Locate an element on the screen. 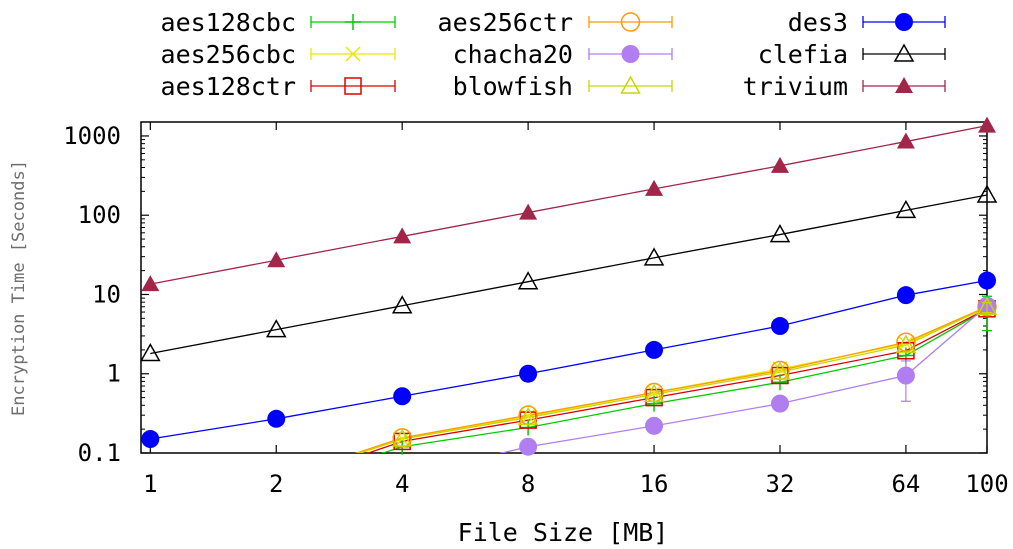 The height and width of the screenshot is (549, 1013). legend-label: aes256ctr is located at coordinates (505, 22).